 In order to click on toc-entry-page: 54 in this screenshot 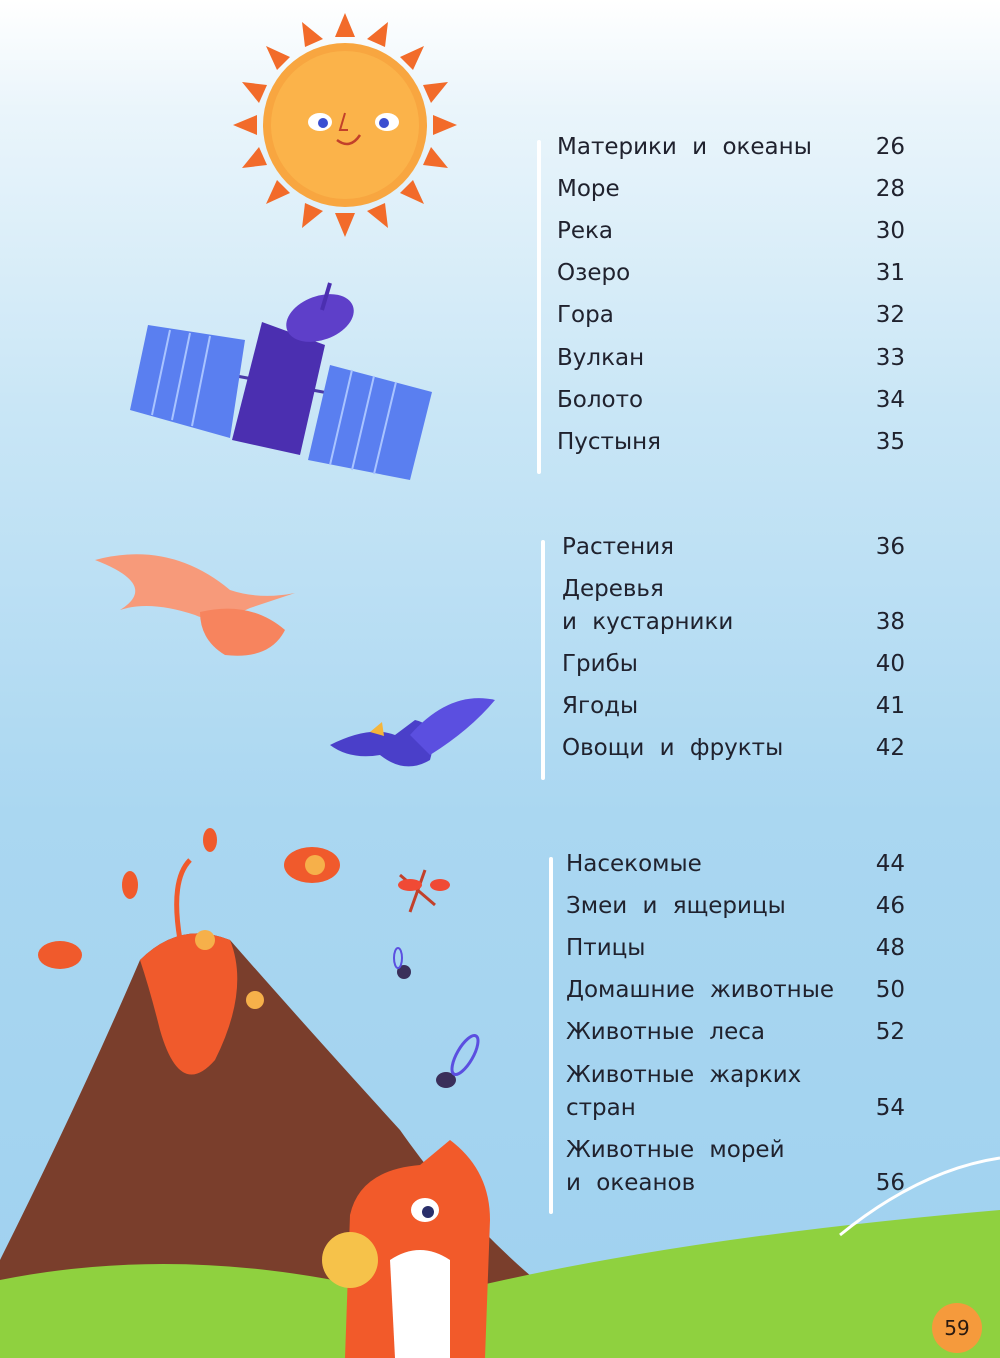, I will do `click(890, 1107)`.